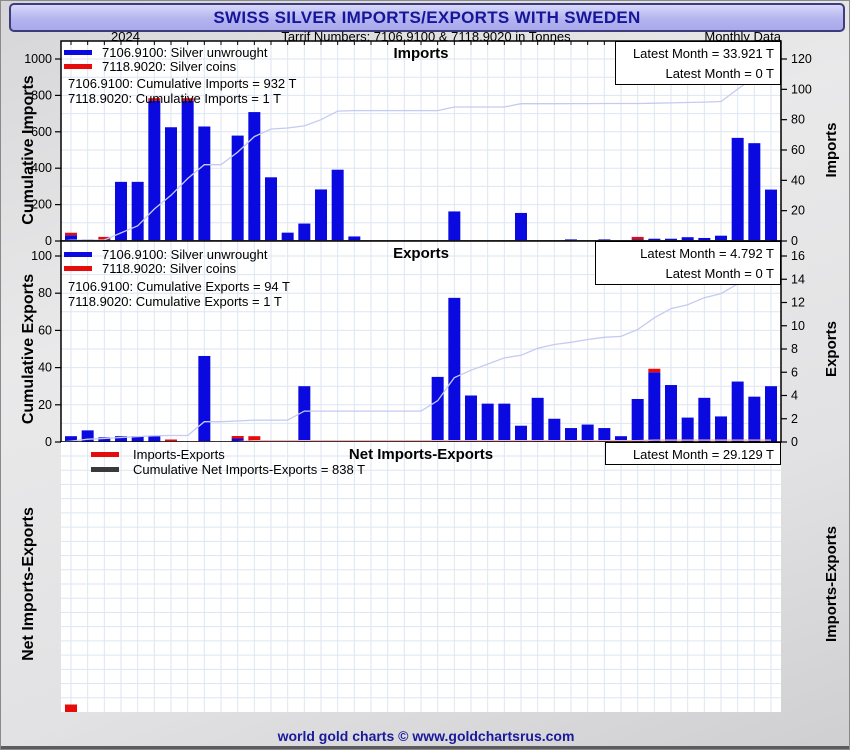 This screenshot has height=750, width=850. What do you see at coordinates (831, 150) in the screenshot?
I see `imports-axis-title: Imports` at bounding box center [831, 150].